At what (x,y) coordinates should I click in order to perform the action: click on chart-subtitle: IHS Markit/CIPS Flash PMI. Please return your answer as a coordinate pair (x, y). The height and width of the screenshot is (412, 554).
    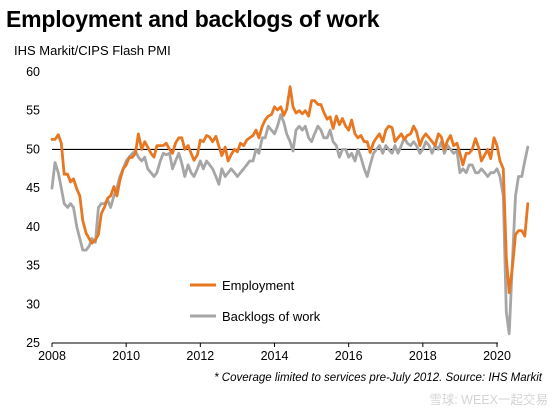
    Looking at the image, I should click on (92, 50).